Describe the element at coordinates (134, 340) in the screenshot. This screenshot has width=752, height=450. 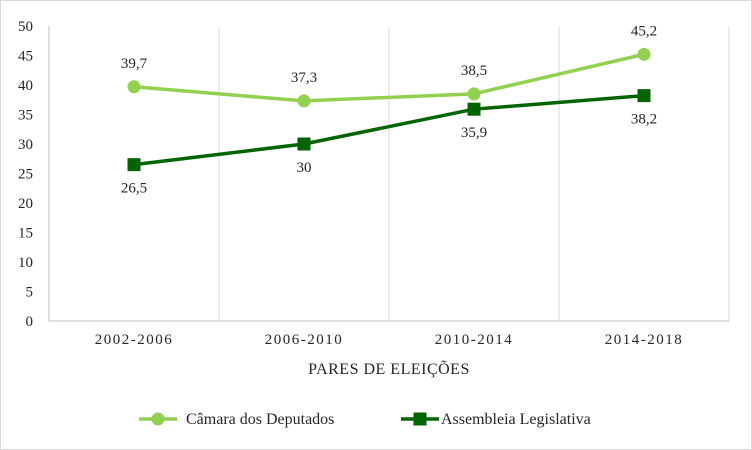
I see `x-tick-label: 2002-2006` at that location.